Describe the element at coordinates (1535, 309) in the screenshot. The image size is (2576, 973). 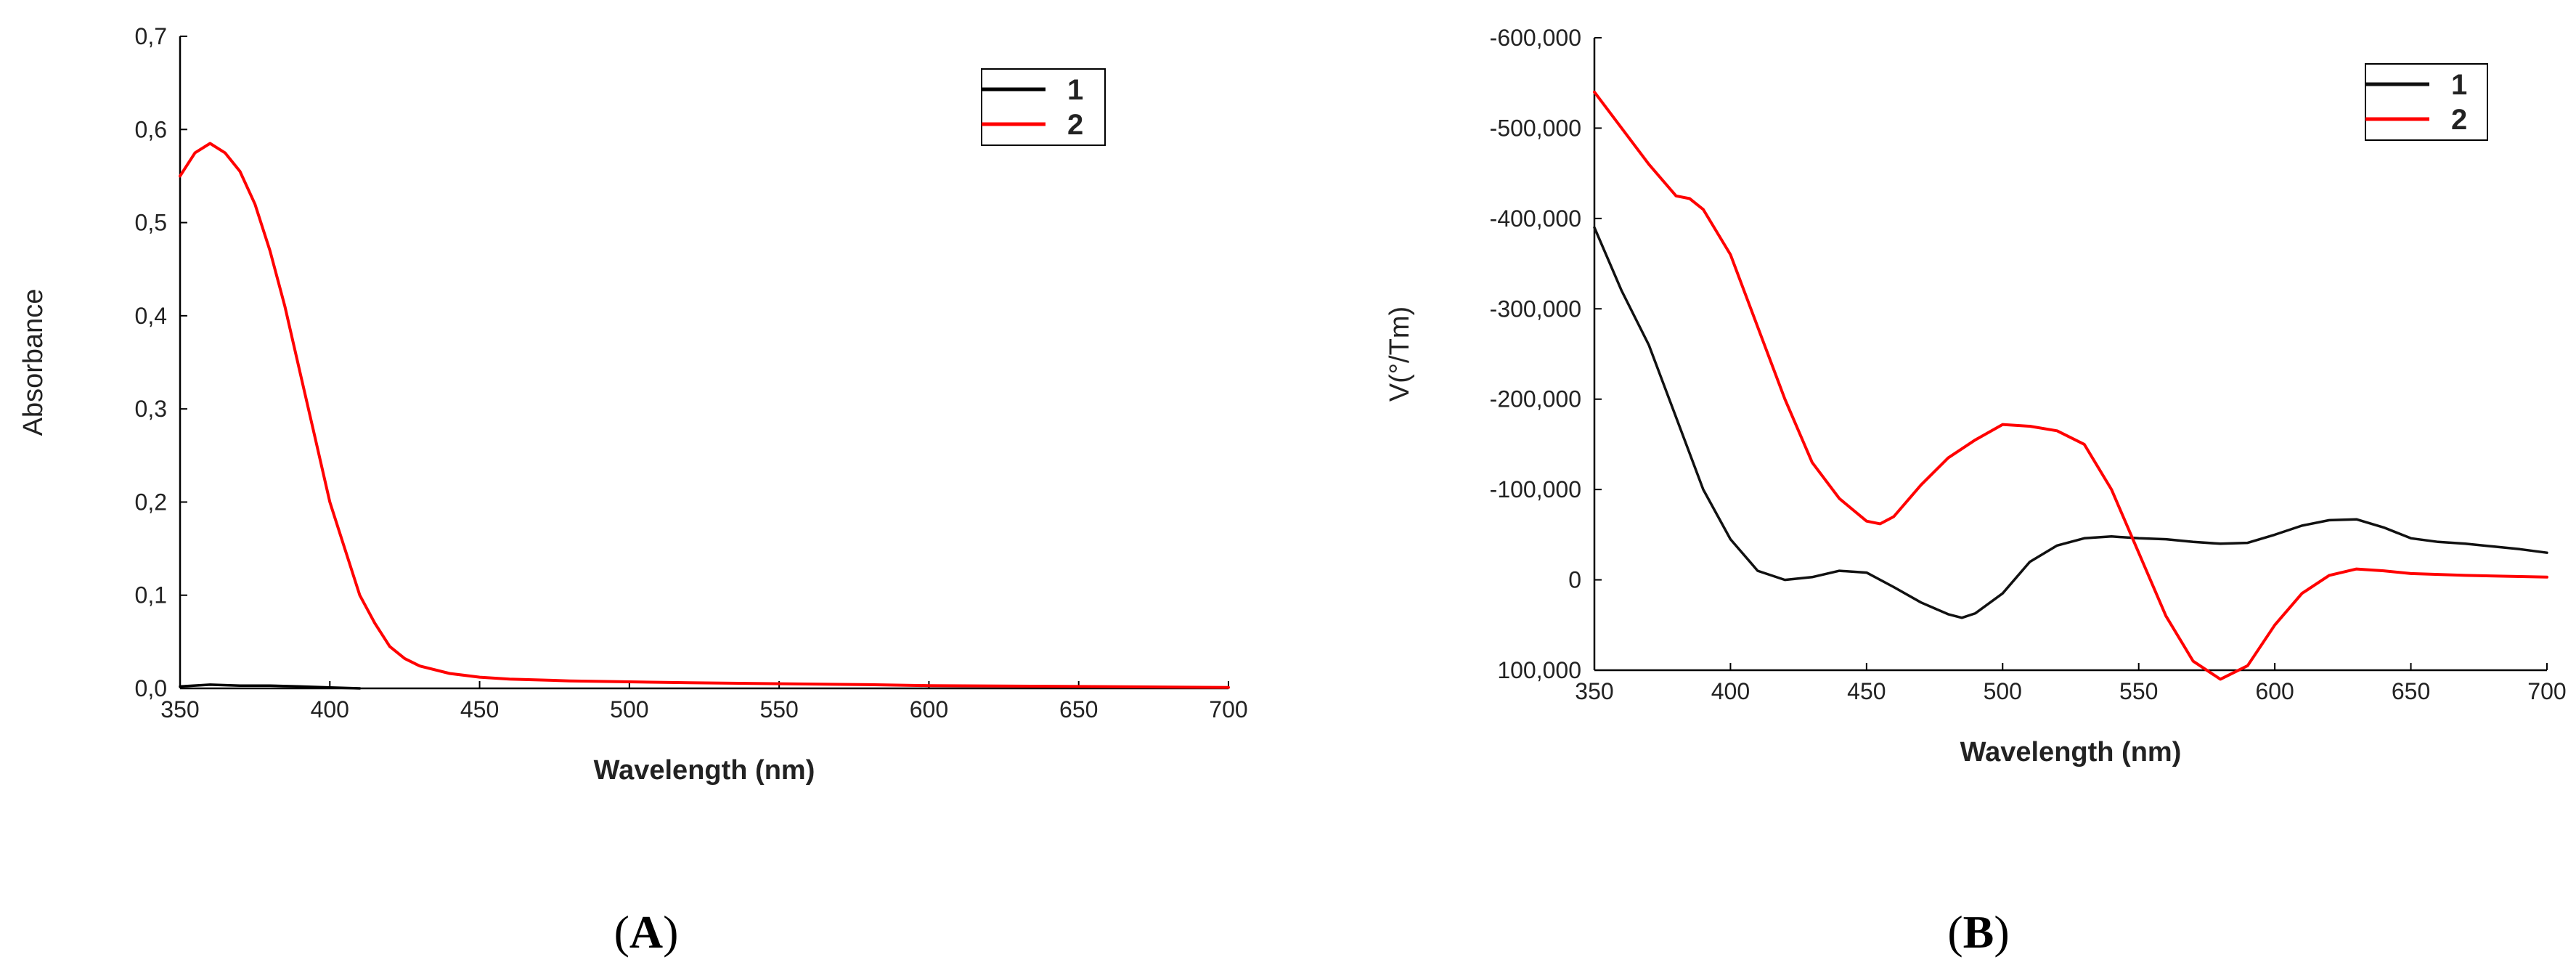
I see `y-tick-label: -300,000` at that location.